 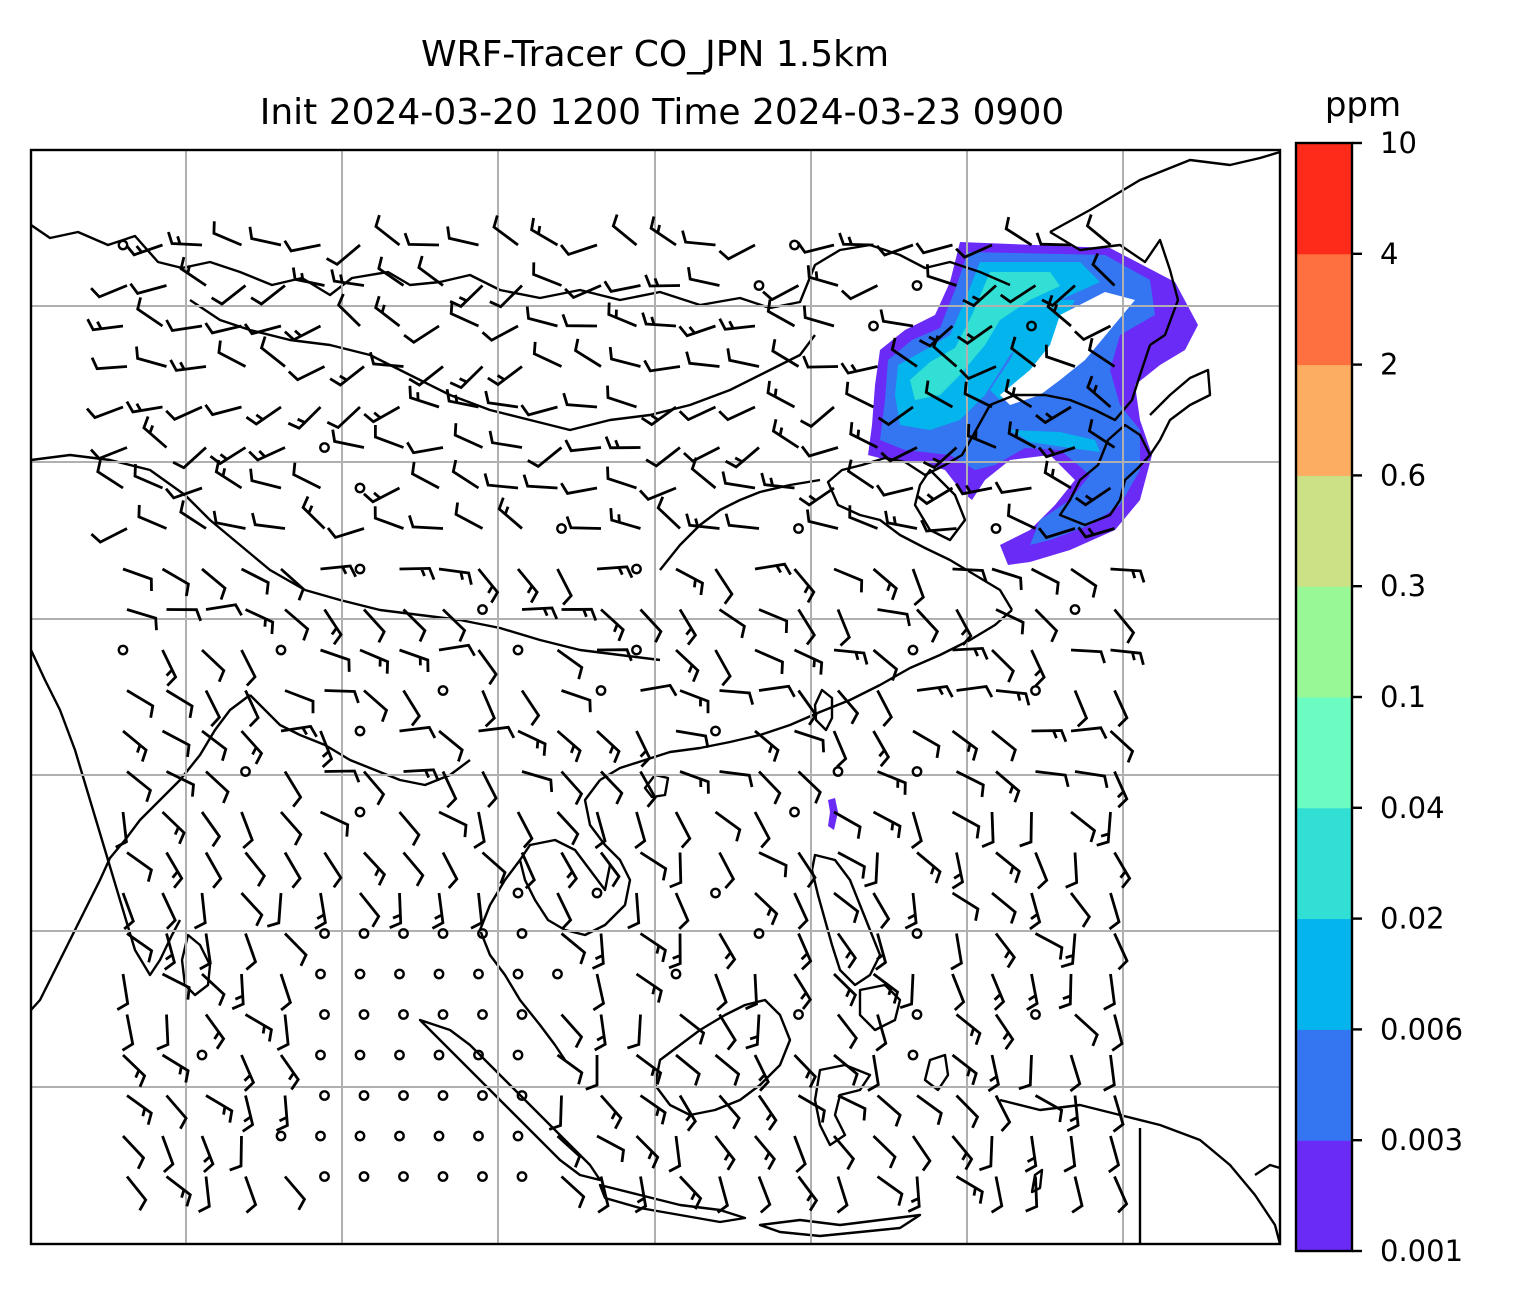 I want to click on coast-eurasia-north, so click(x=521, y=267).